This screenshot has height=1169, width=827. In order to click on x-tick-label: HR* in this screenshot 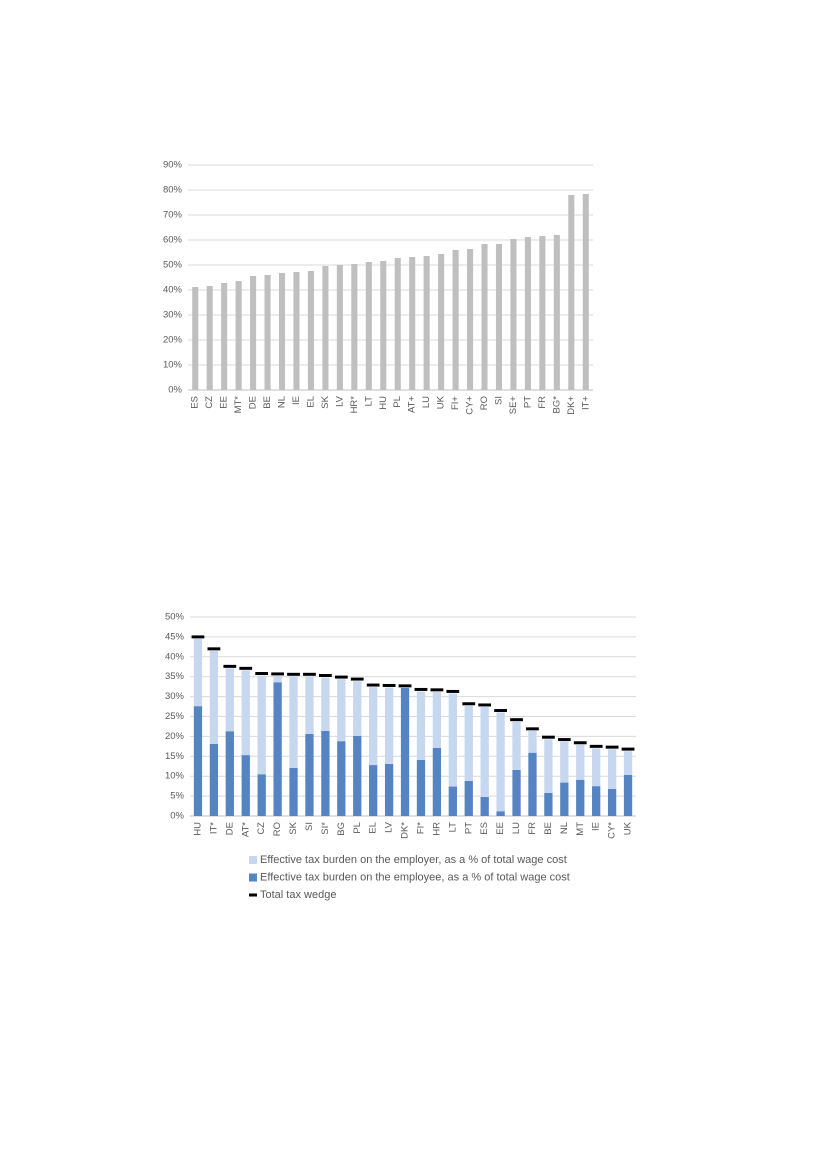, I will do `click(354, 405)`.